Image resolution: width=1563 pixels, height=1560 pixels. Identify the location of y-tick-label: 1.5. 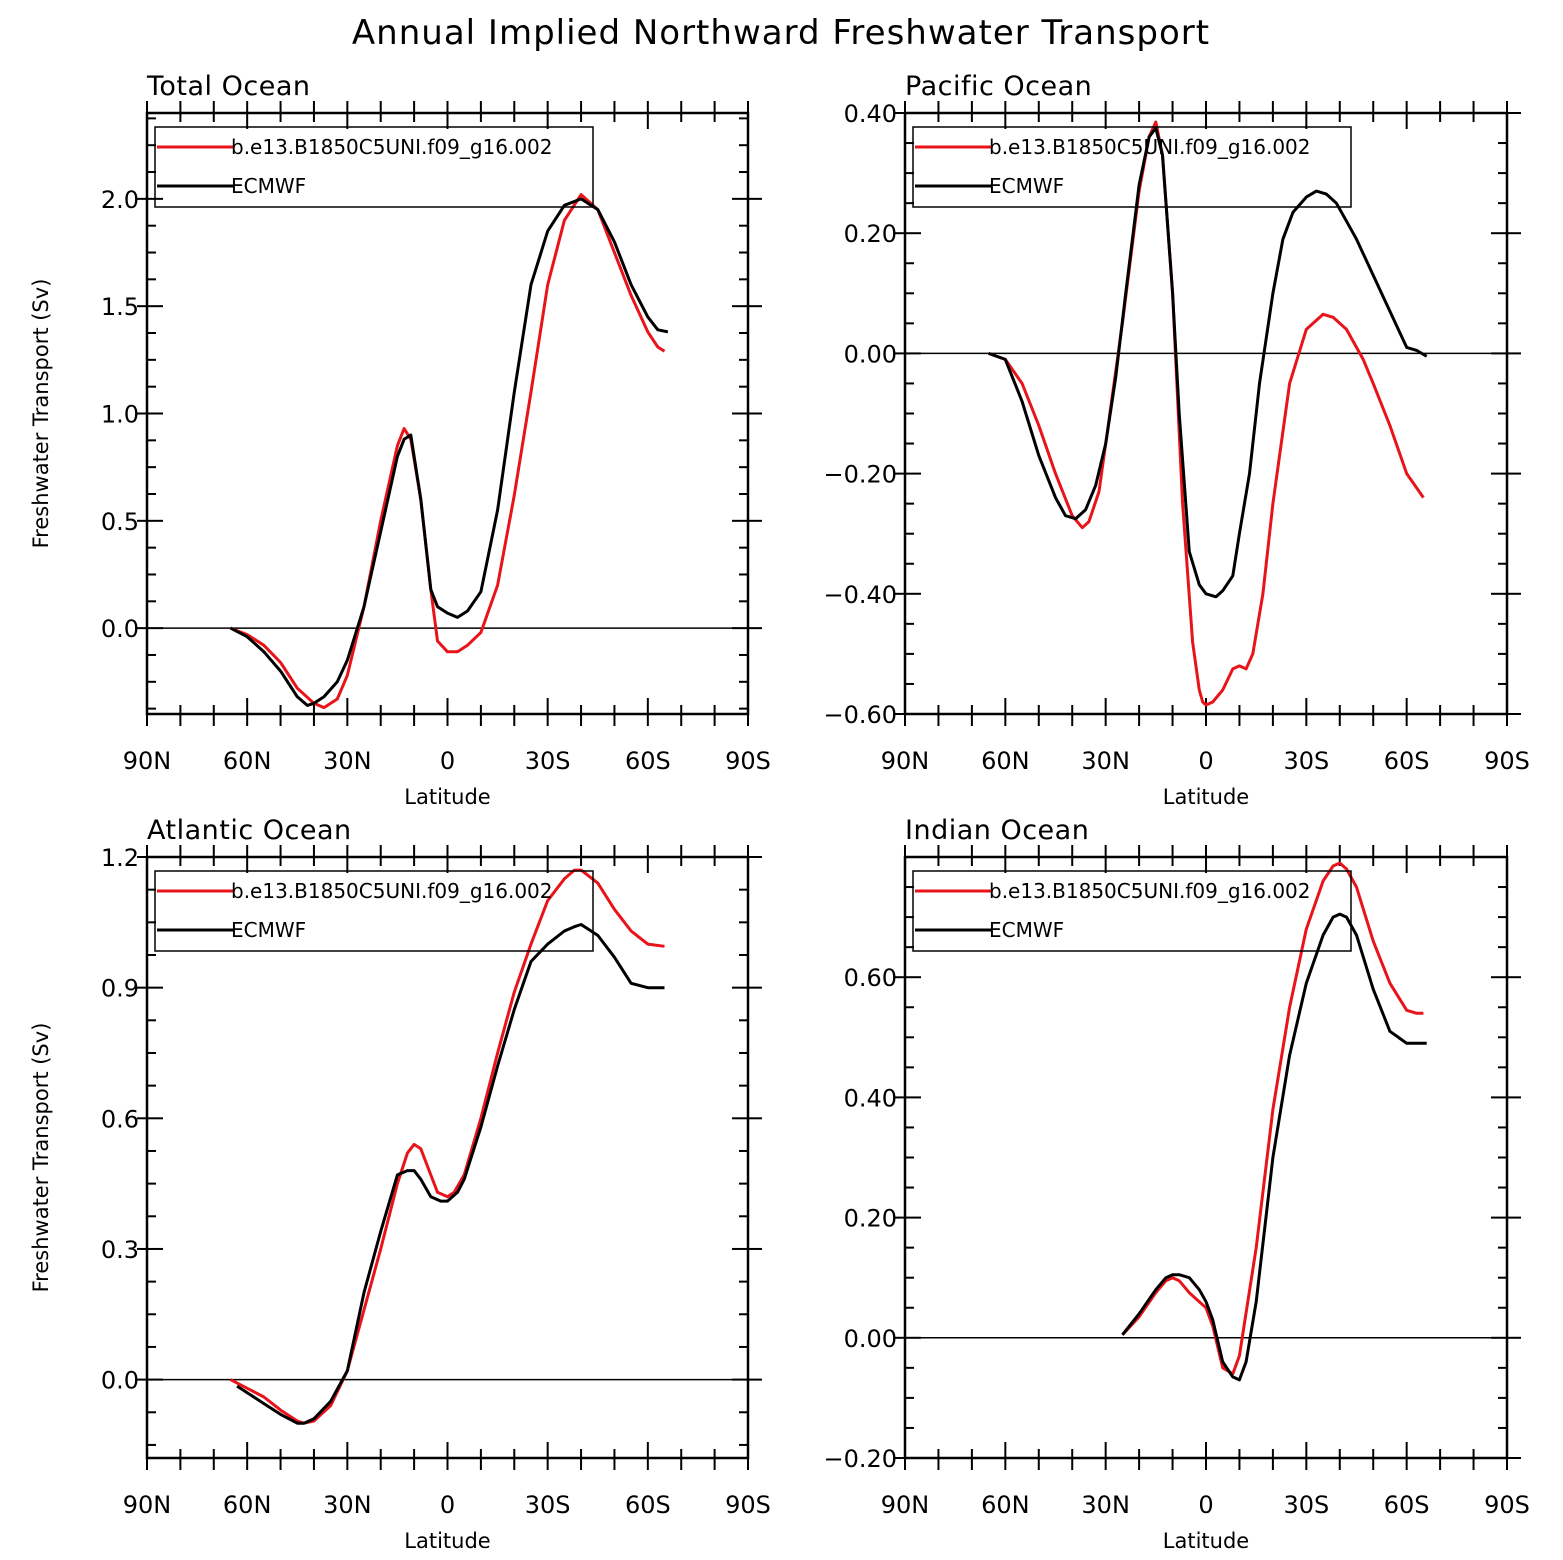
(120, 307).